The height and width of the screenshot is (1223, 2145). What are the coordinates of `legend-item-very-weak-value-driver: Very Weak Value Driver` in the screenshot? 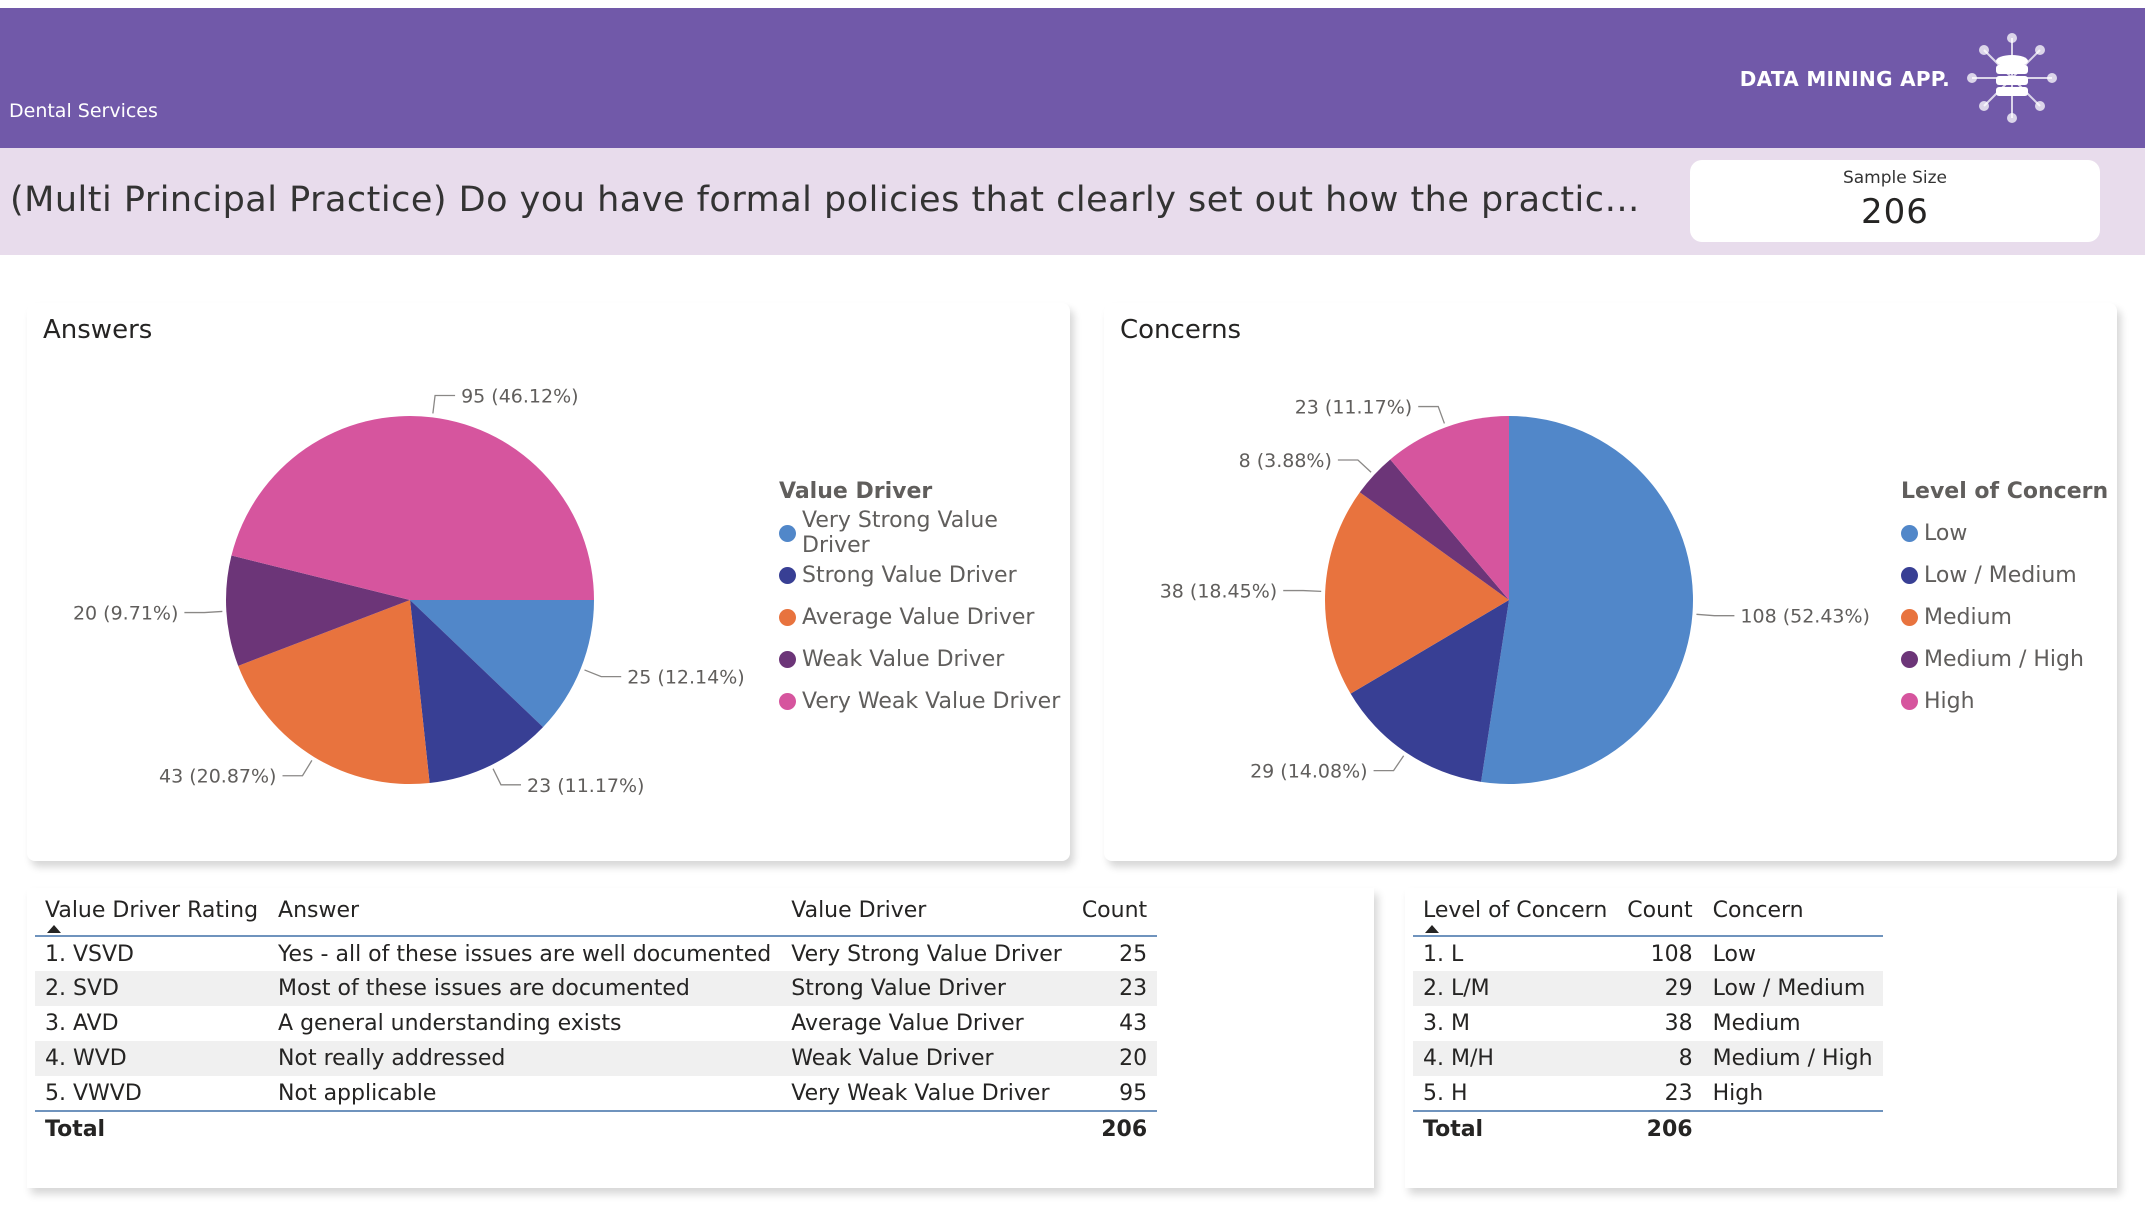 It's located at (924, 701).